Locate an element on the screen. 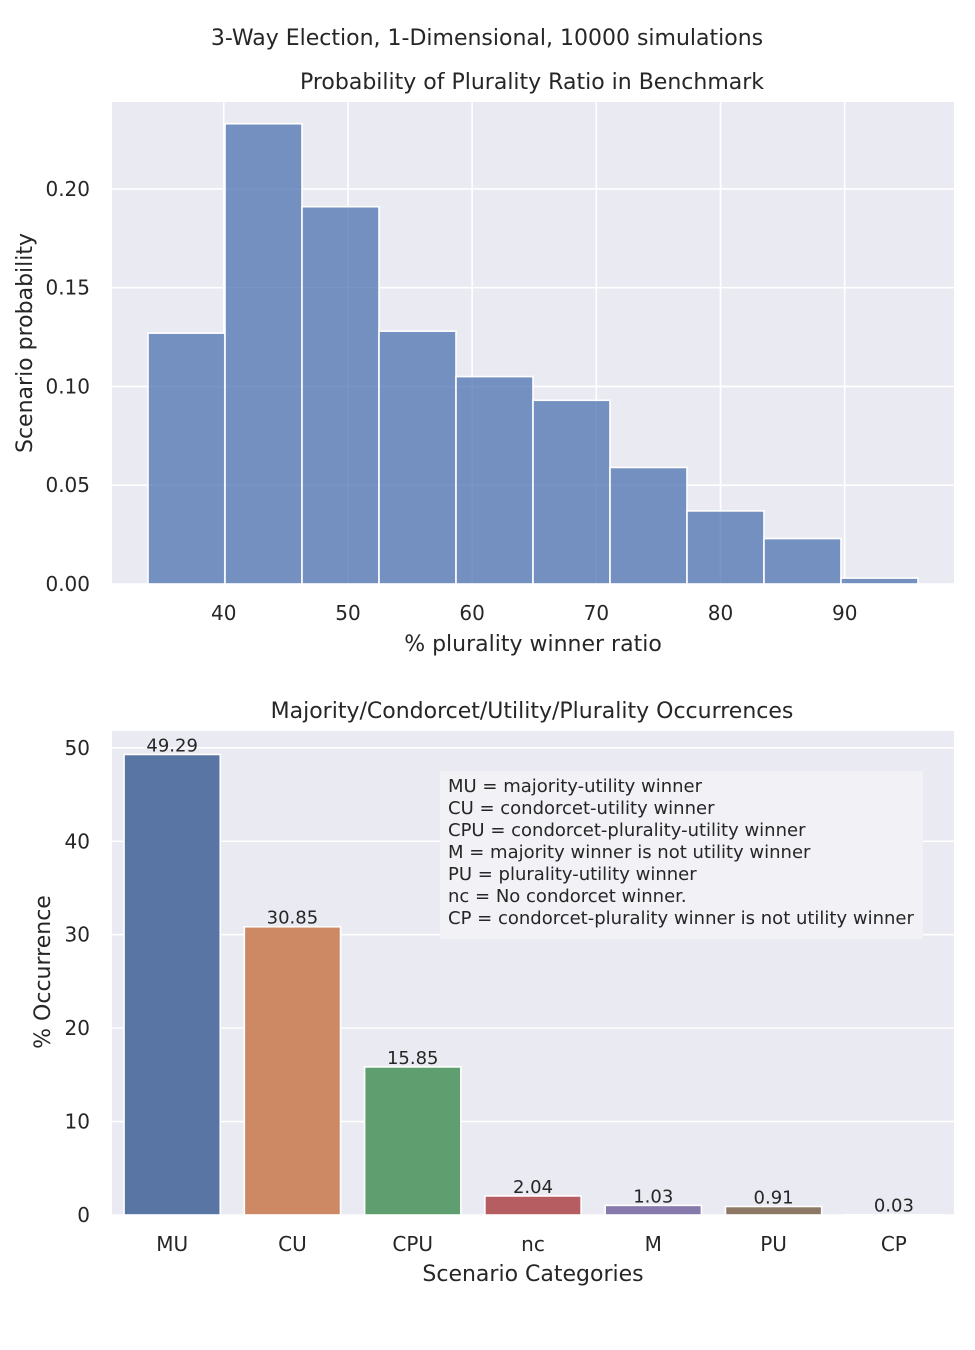 This screenshot has height=1350, width=975. histogram-y-tick-label: 0.10 is located at coordinates (67, 386).